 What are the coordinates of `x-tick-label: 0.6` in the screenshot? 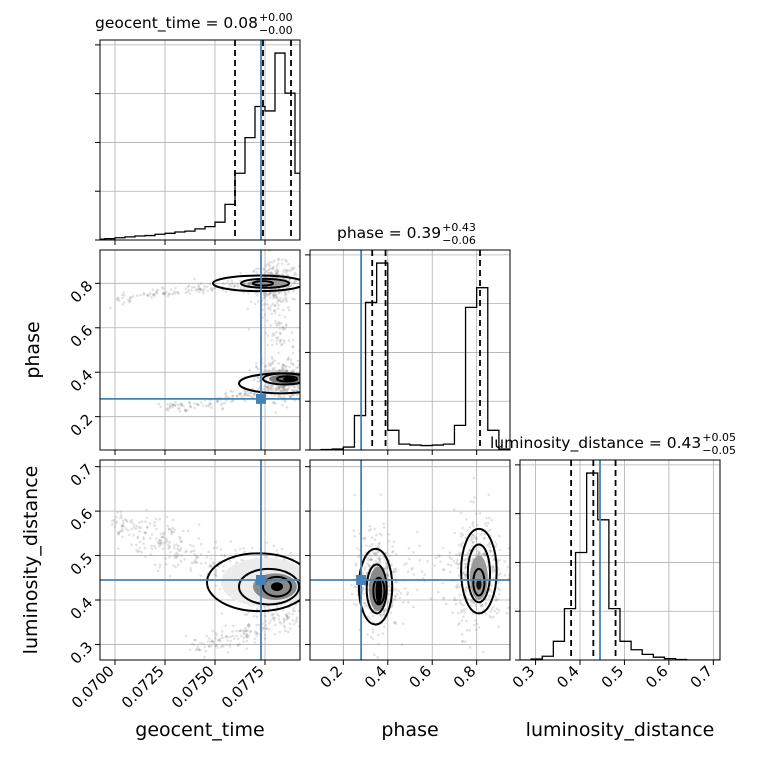 It's located at (657, 677).